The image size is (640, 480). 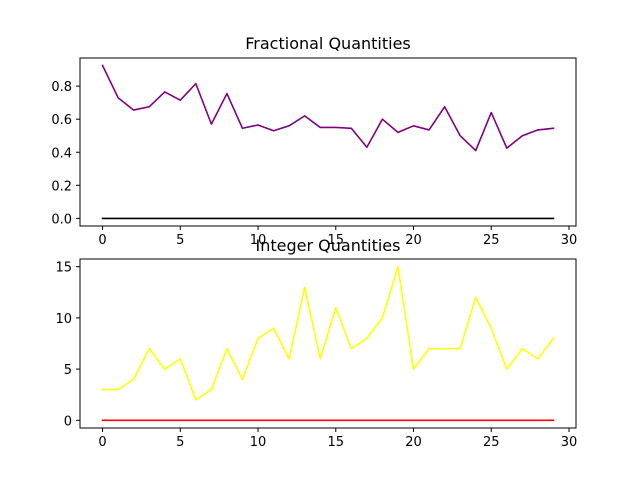 I want to click on chart-title: Fractional Quantities, so click(x=328, y=43).